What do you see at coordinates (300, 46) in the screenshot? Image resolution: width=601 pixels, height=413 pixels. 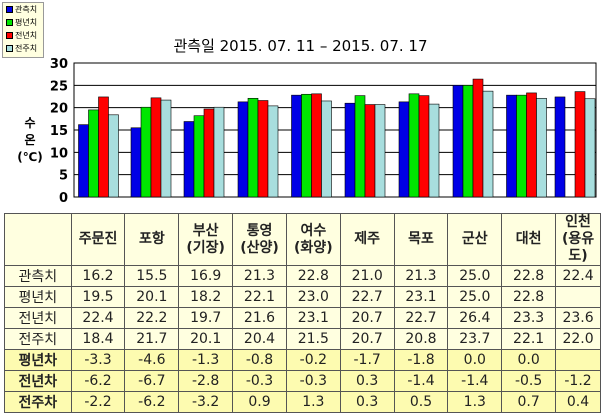 I see `chart-title: 관측일 2015. 07. 11 – 2015. 07. 17` at bounding box center [300, 46].